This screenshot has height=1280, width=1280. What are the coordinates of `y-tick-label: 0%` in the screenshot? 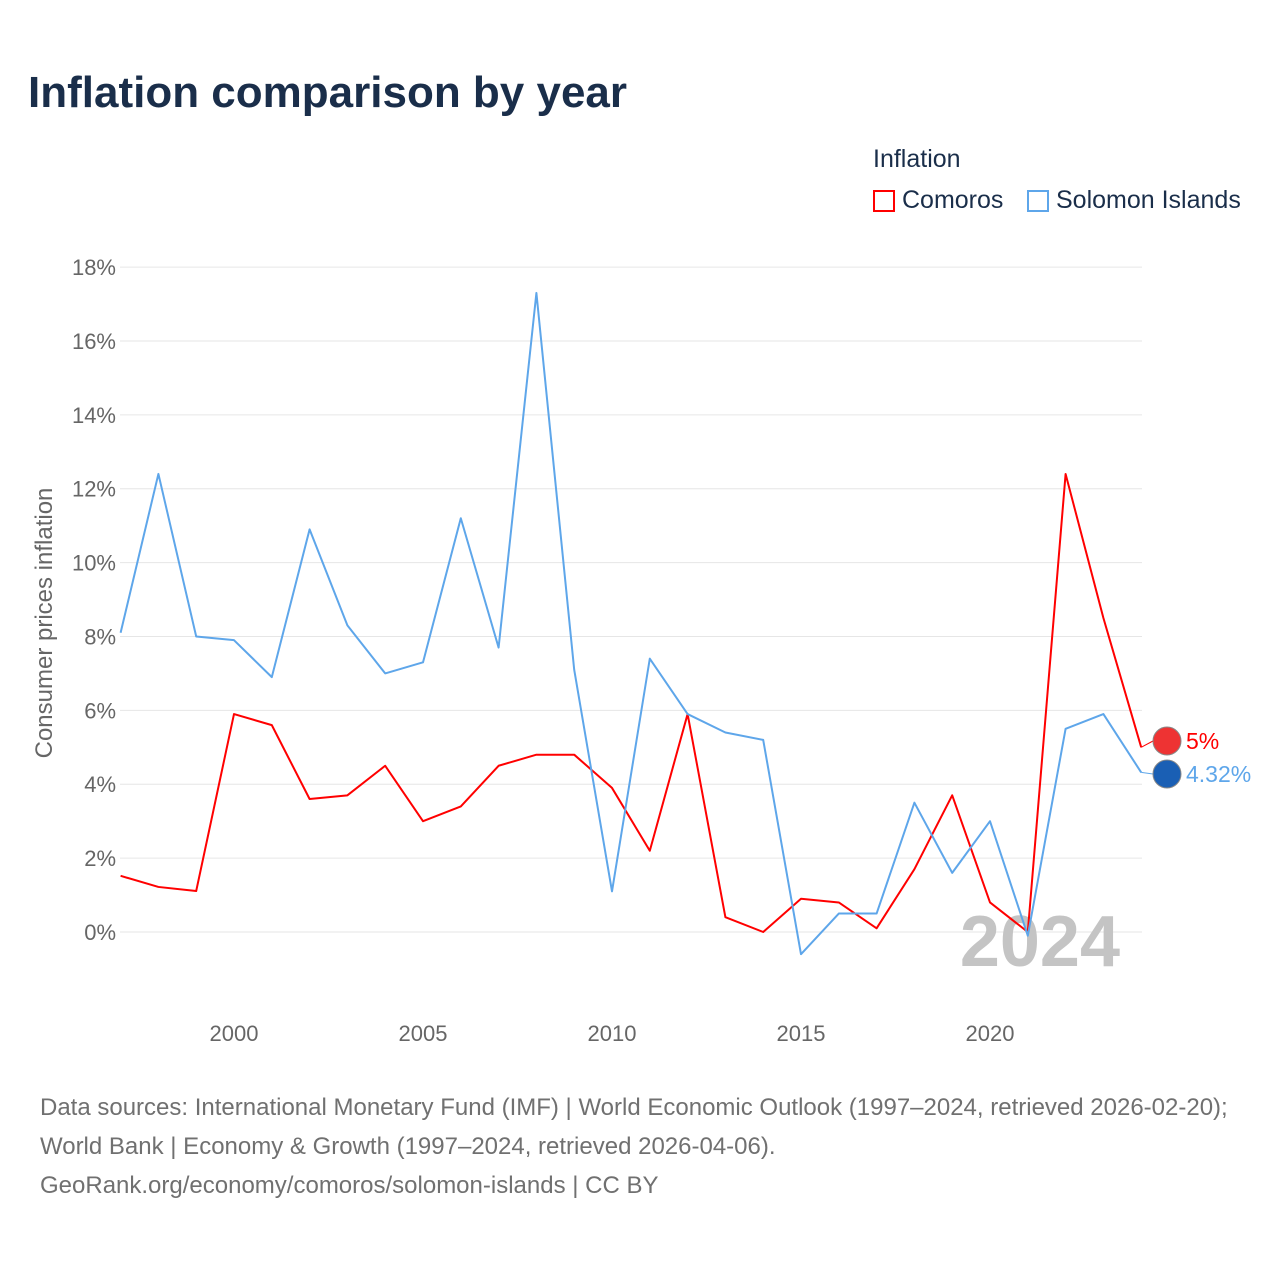 It's located at (100, 932).